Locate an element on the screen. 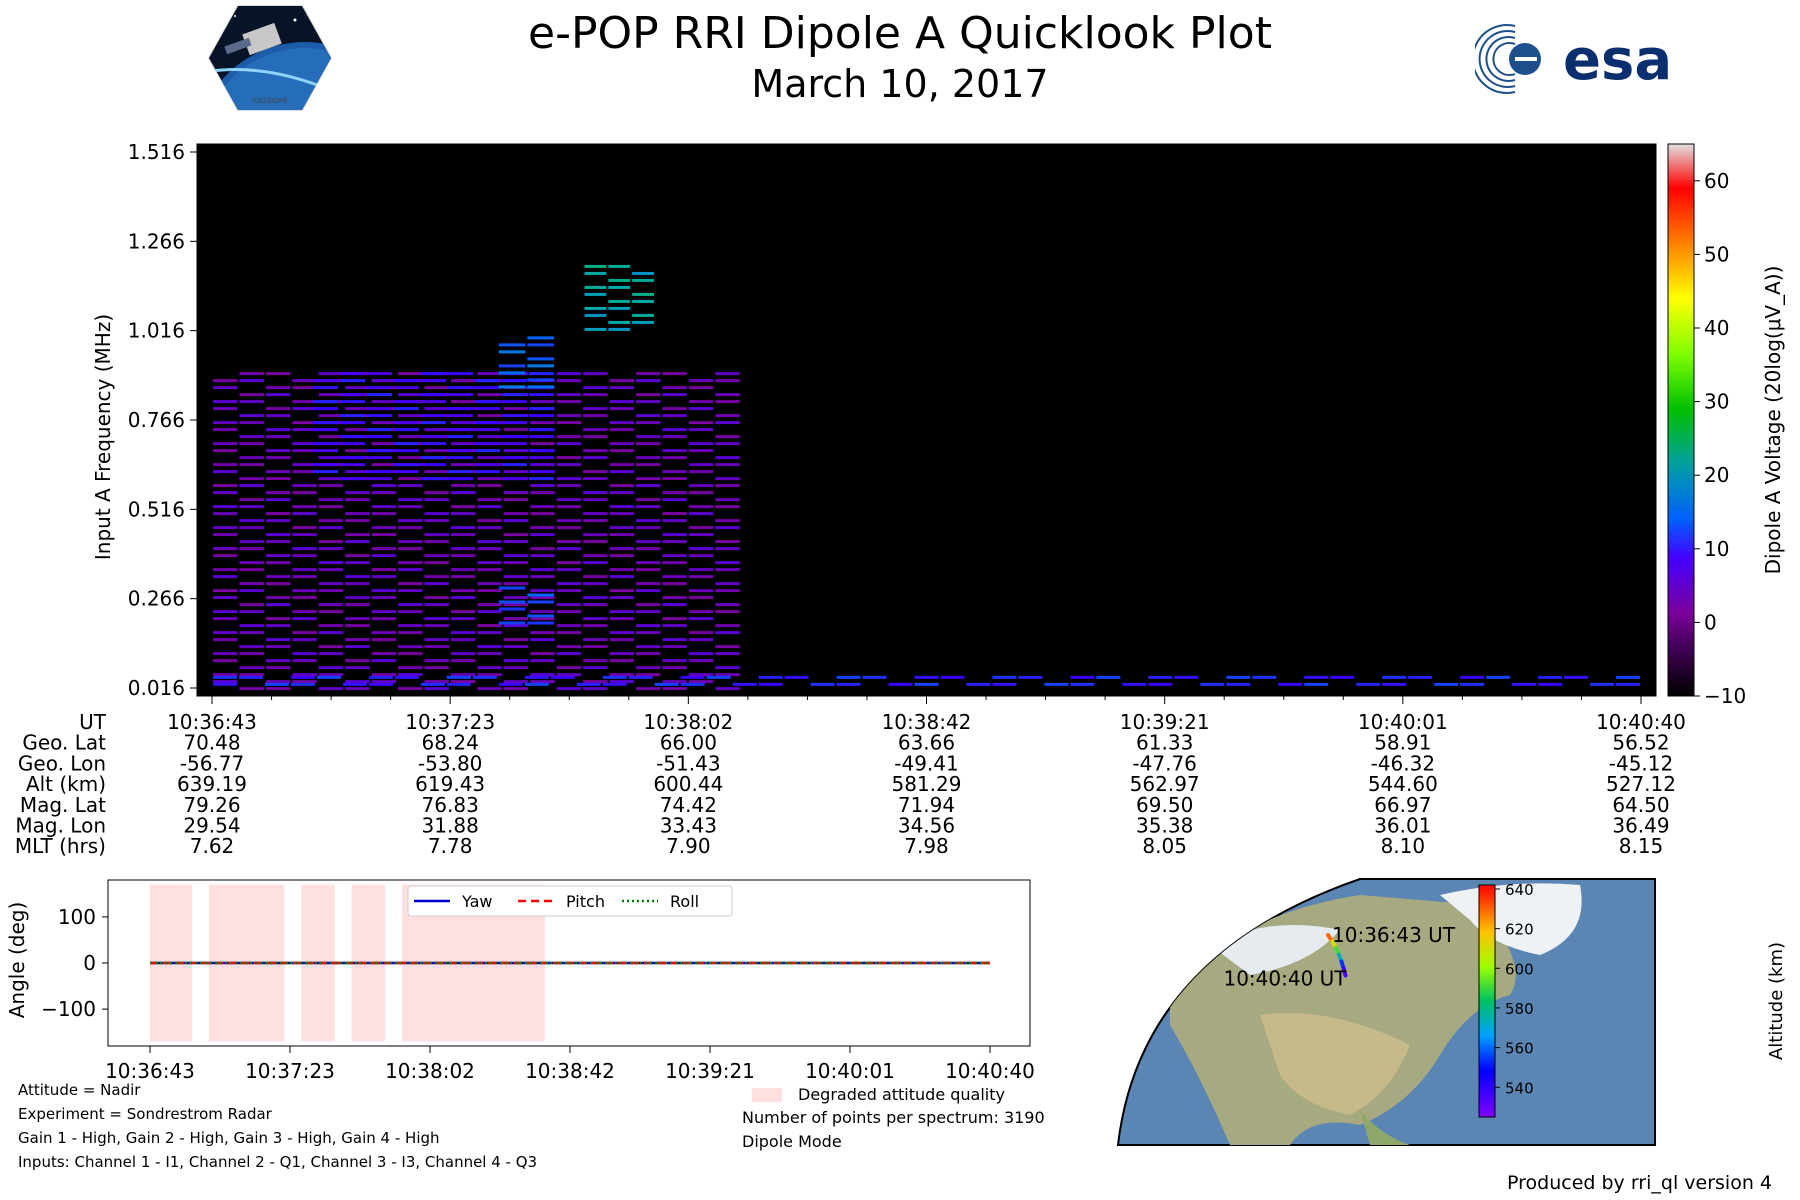  ephemeris-value: 64.50 is located at coordinates (1640, 805).